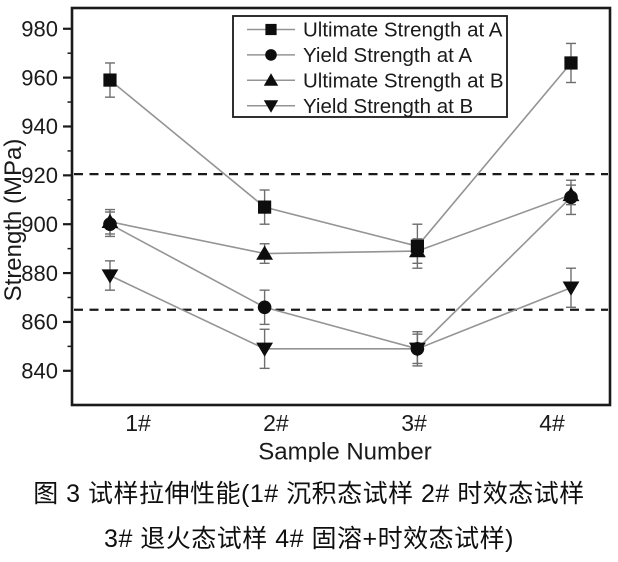  I want to click on legend-item-yield-strength-at-b: Yield Strength at B, so click(360, 106).